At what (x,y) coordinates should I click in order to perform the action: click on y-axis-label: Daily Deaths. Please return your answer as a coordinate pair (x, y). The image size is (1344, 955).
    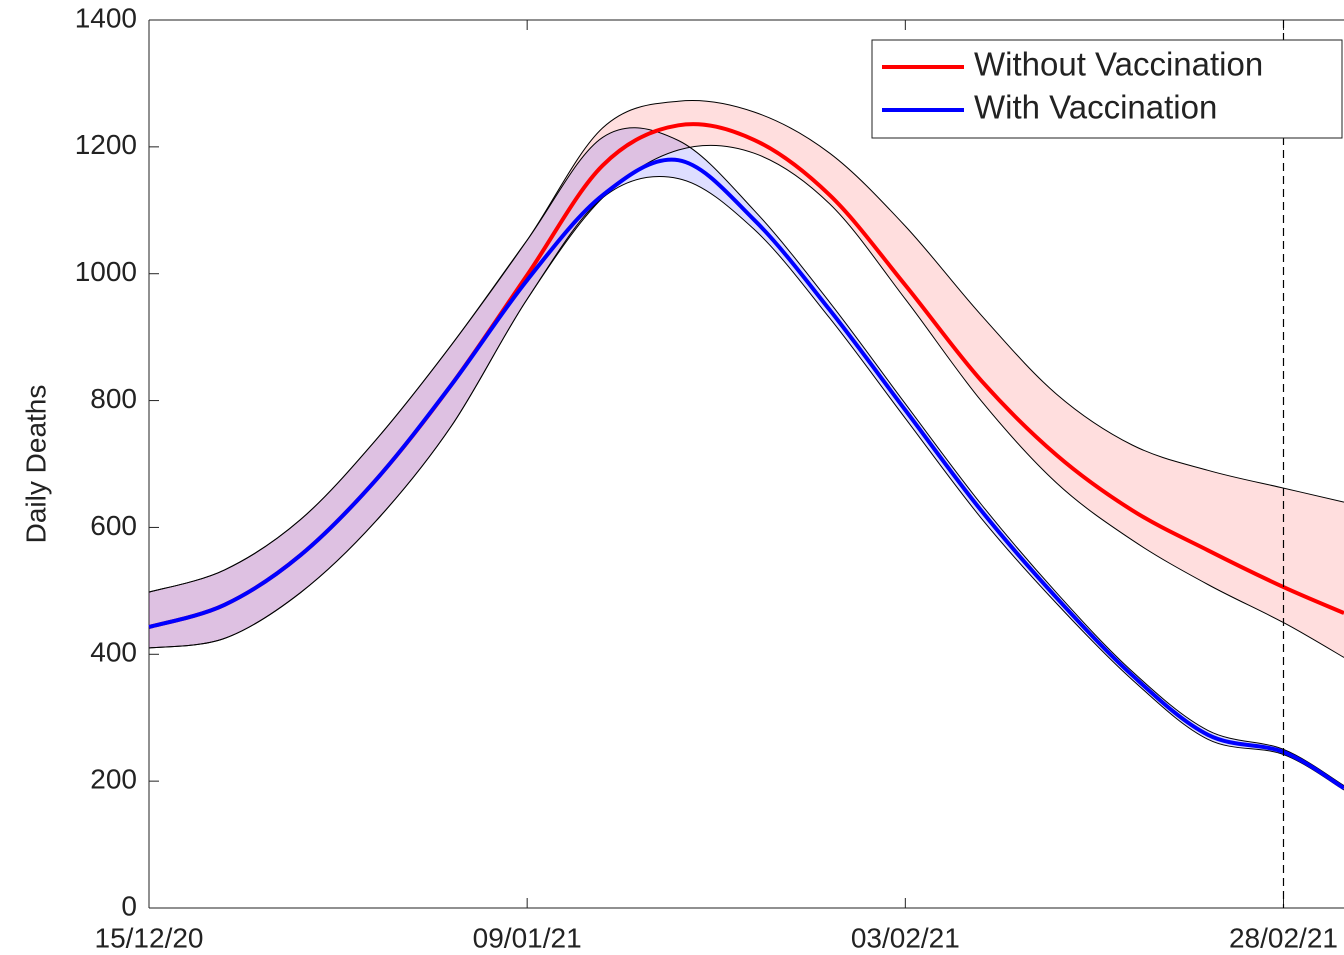
    Looking at the image, I should click on (35, 464).